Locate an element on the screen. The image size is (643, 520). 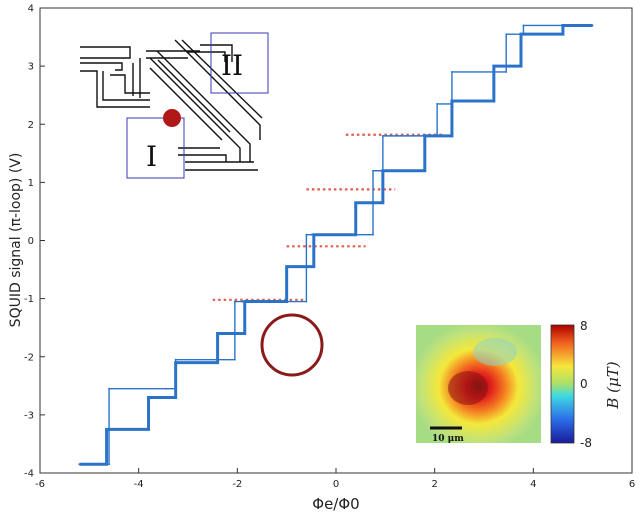
y-tick-label: 0 is located at coordinates (31, 241).